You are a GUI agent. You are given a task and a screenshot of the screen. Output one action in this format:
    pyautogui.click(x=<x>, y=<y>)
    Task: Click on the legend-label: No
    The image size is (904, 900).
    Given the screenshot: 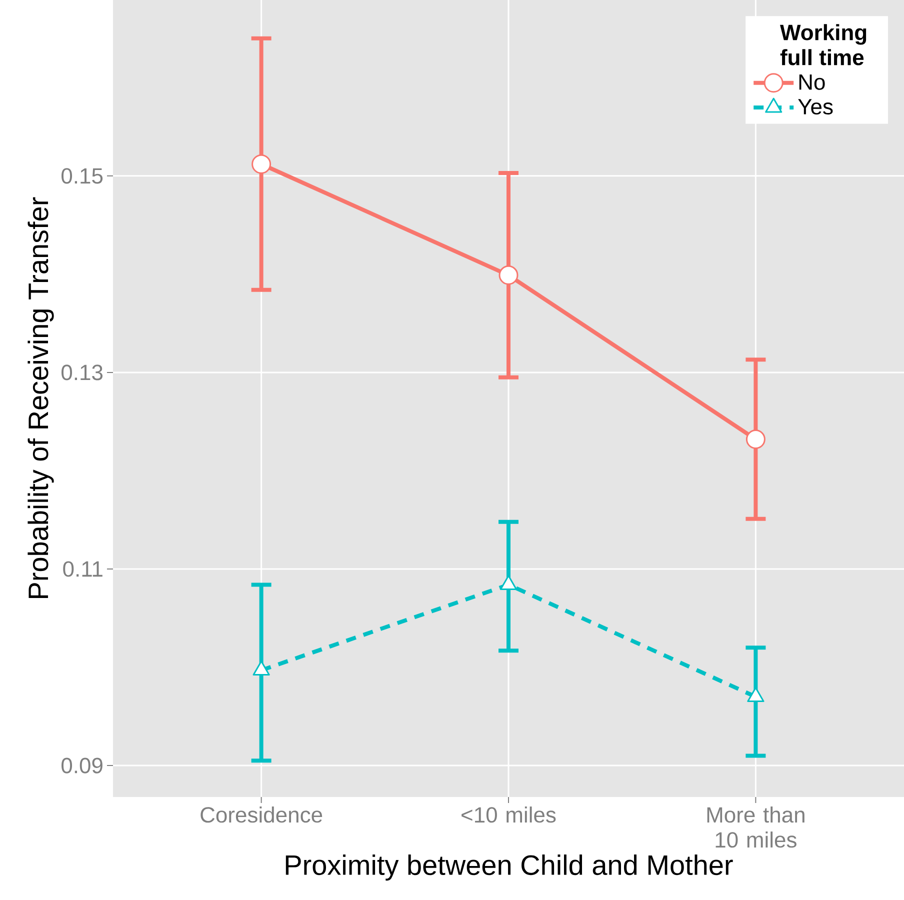 What is the action you would take?
    pyautogui.click(x=812, y=82)
    